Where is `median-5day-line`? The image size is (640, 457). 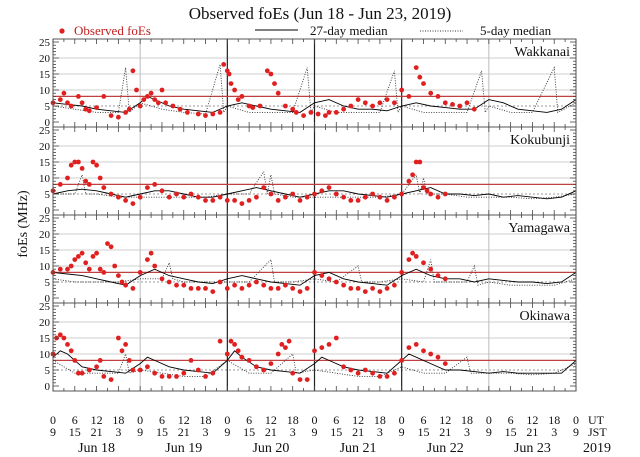
median-5day-line is located at coordinates (315, 185).